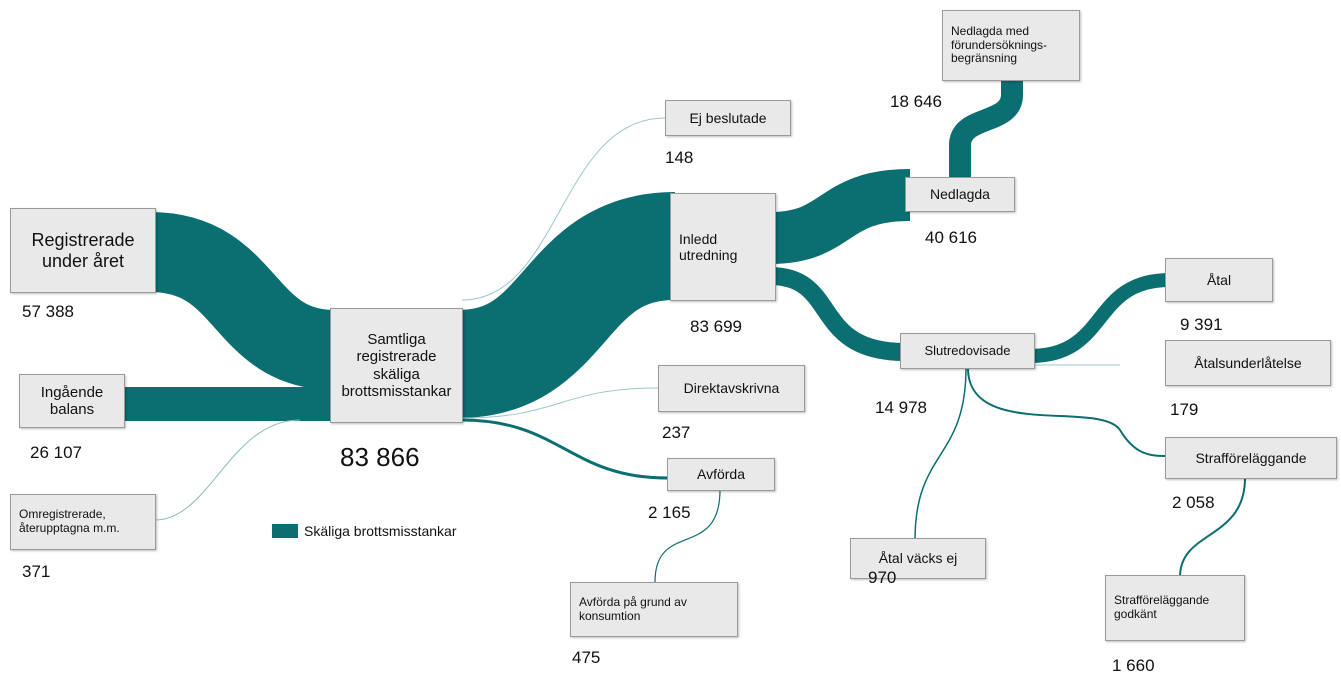 The height and width of the screenshot is (677, 1341). Describe the element at coordinates (36, 571) in the screenshot. I see `node-value: 371` at that location.